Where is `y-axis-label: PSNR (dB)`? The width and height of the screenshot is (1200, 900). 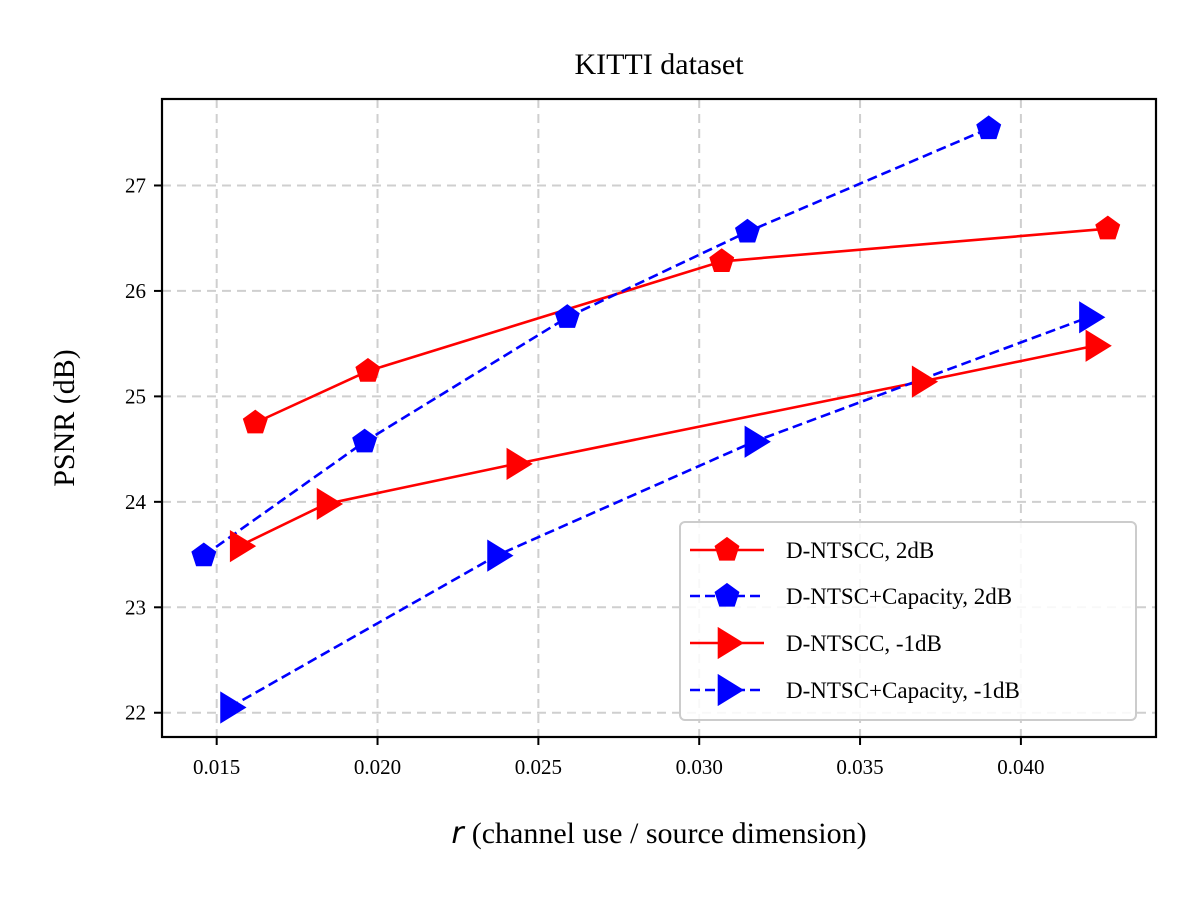
y-axis-label: PSNR (dB) is located at coordinates (64, 418).